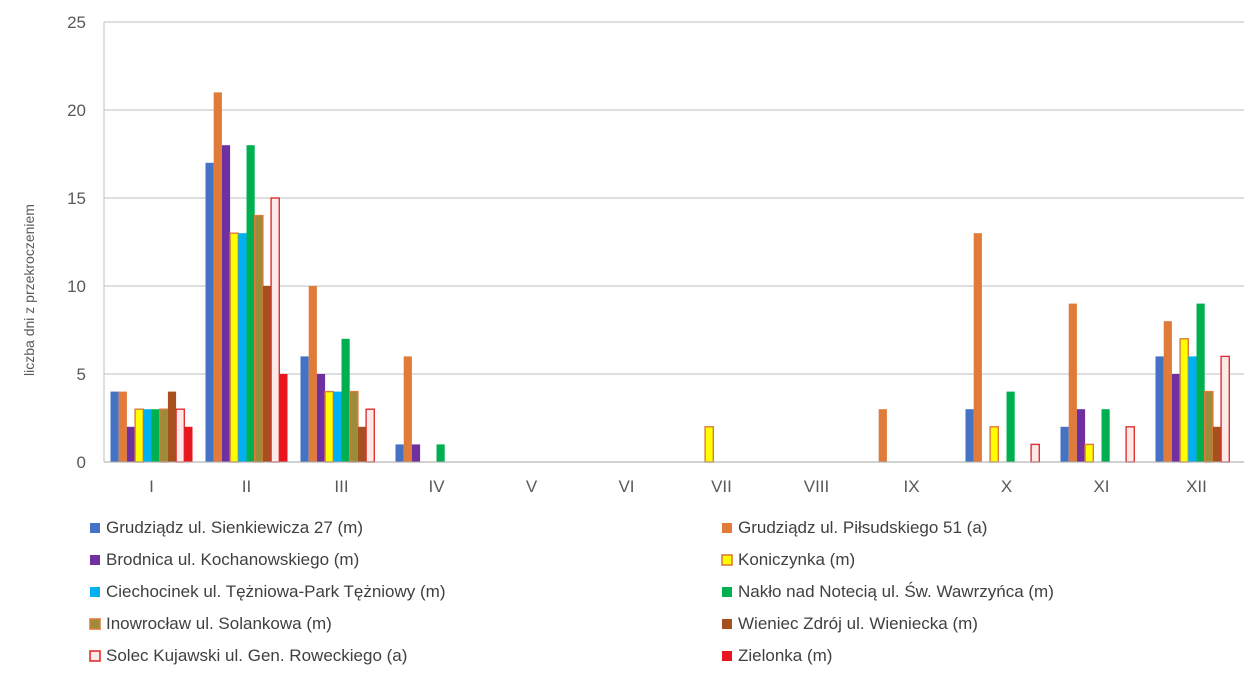 Image resolution: width=1251 pixels, height=698 pixels. I want to click on x-tick-label: VIII, so click(817, 486).